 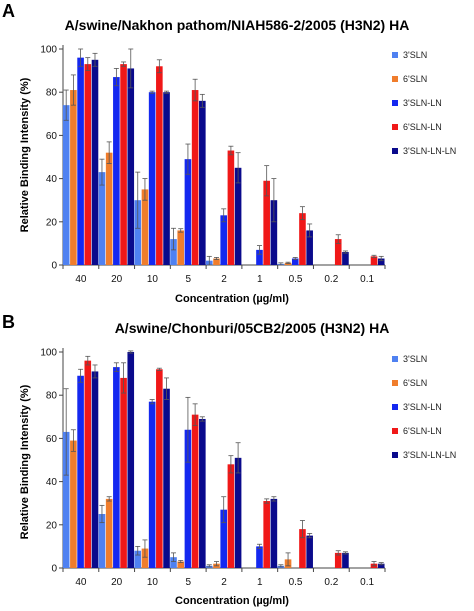 What do you see at coordinates (415, 383) in the screenshot?
I see `legend-label: 6'SLN` at bounding box center [415, 383].